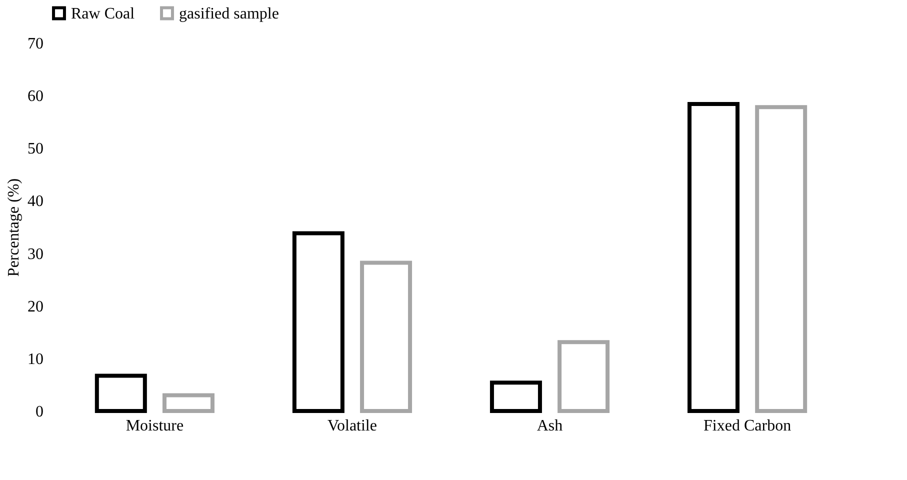  Describe the element at coordinates (36, 97) in the screenshot. I see `y-tick-label: 60` at that location.